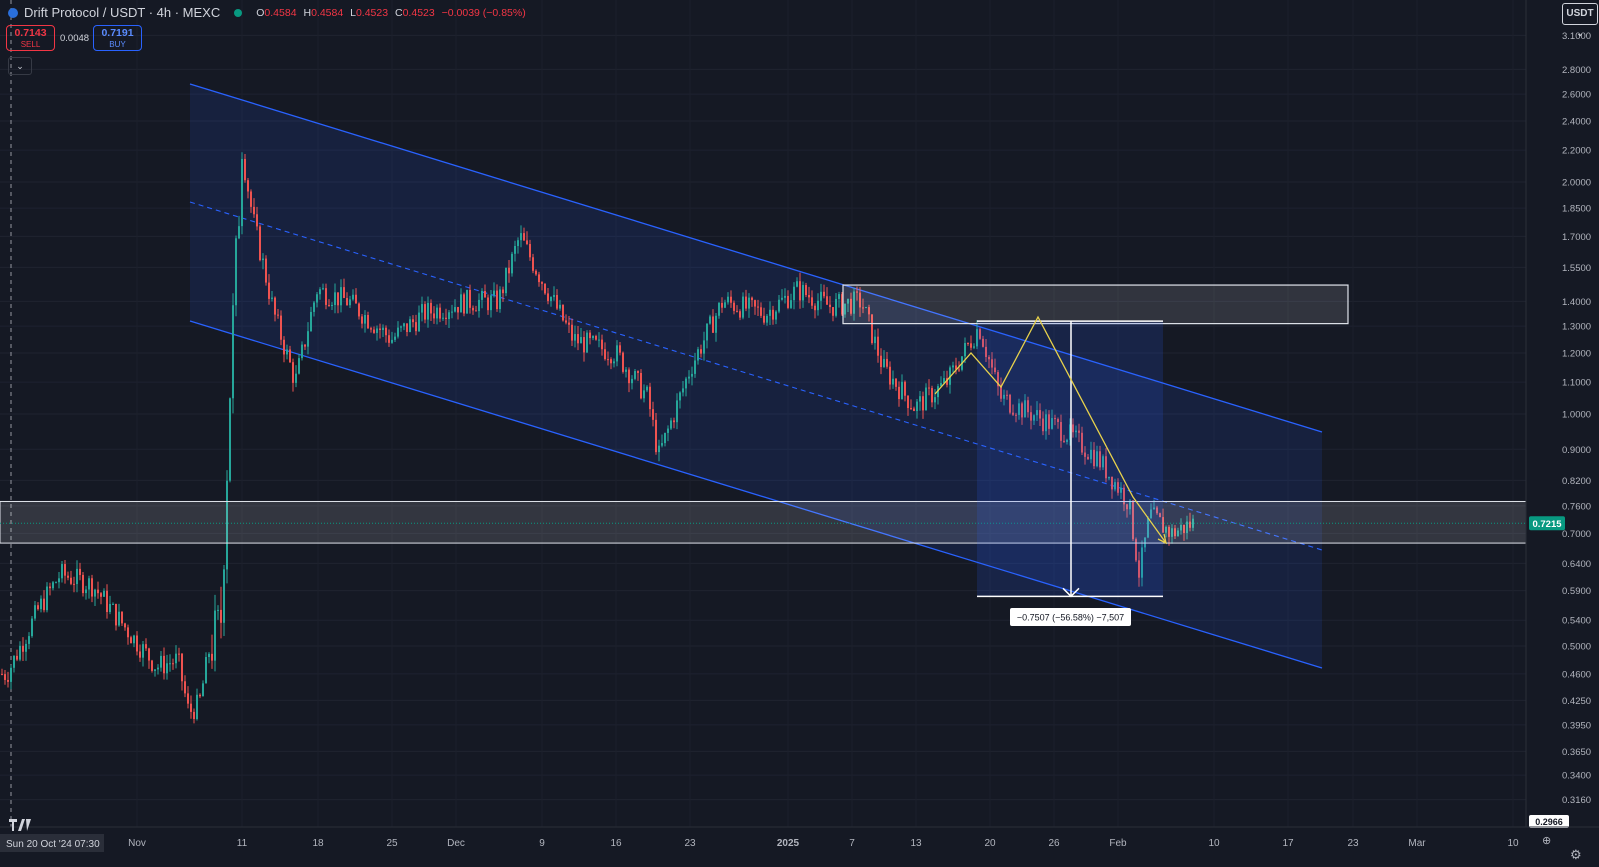  I want to click on buy-button: 0.7191 BUY, so click(117, 38).